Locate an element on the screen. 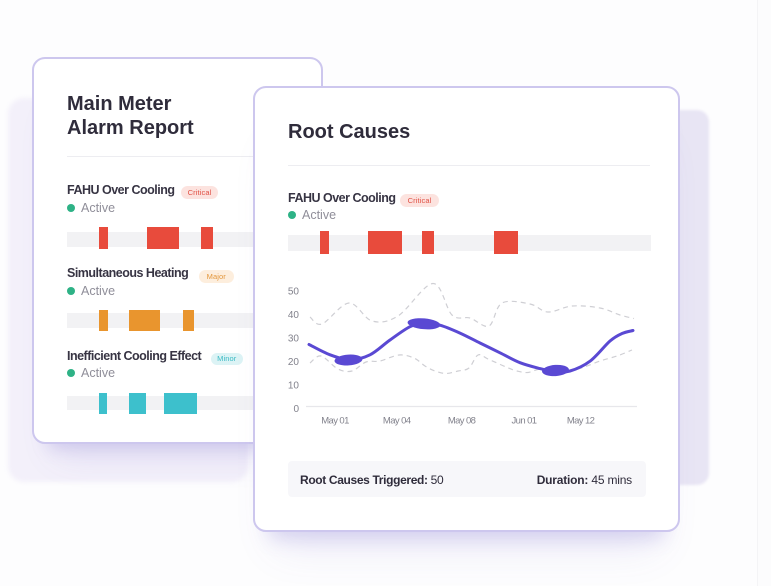  svg-text: Jun 01 is located at coordinates (524, 421).